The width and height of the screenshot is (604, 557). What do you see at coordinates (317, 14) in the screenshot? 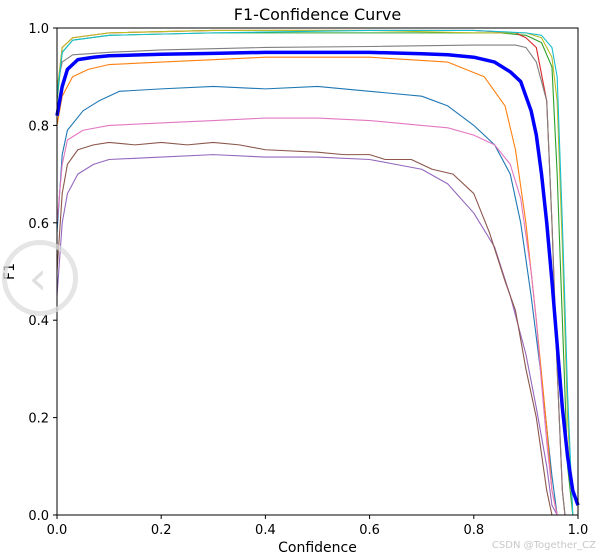
I see `chart-title: F1-Confidence Curve` at bounding box center [317, 14].